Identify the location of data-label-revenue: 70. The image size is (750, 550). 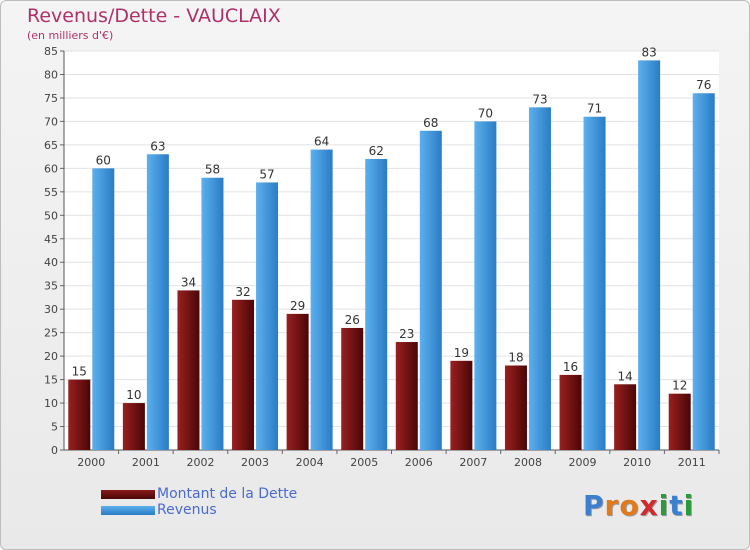
(485, 113).